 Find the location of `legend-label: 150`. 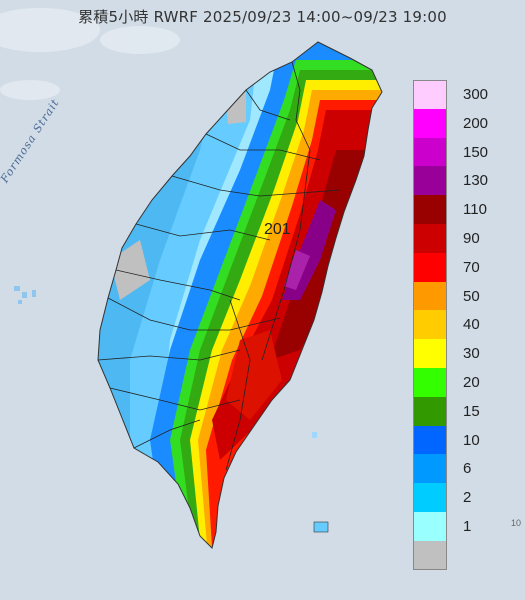

legend-label: 150 is located at coordinates (476, 152).